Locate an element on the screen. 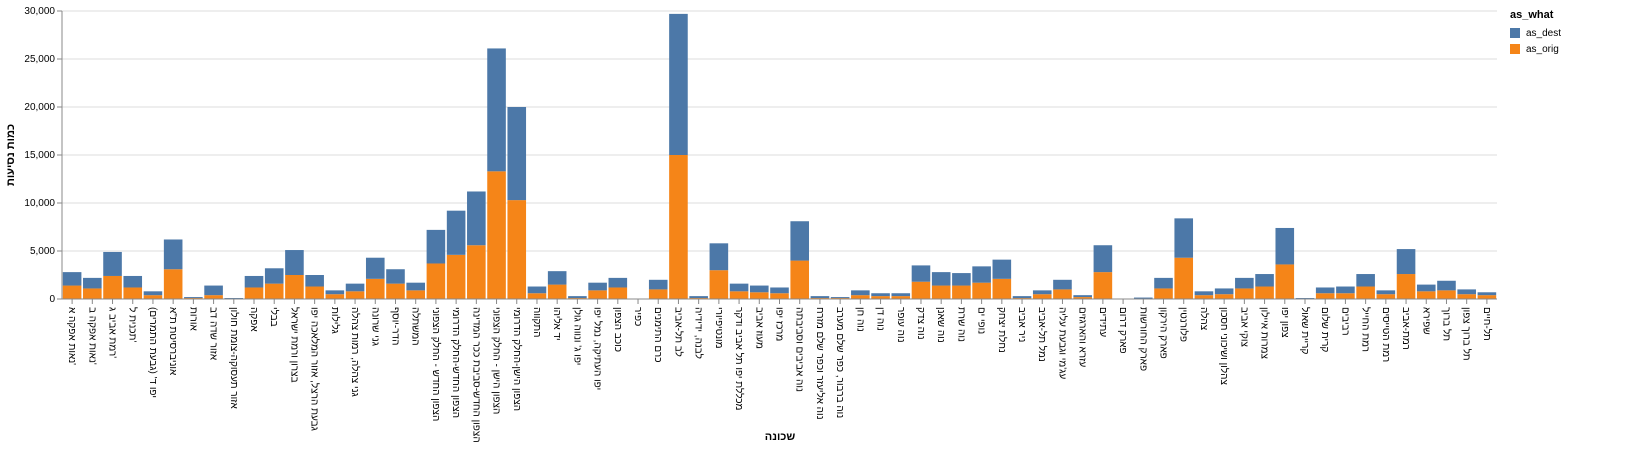 This screenshot has height=465, width=1631. x-tick-label: בבלי is located at coordinates (274, 317).